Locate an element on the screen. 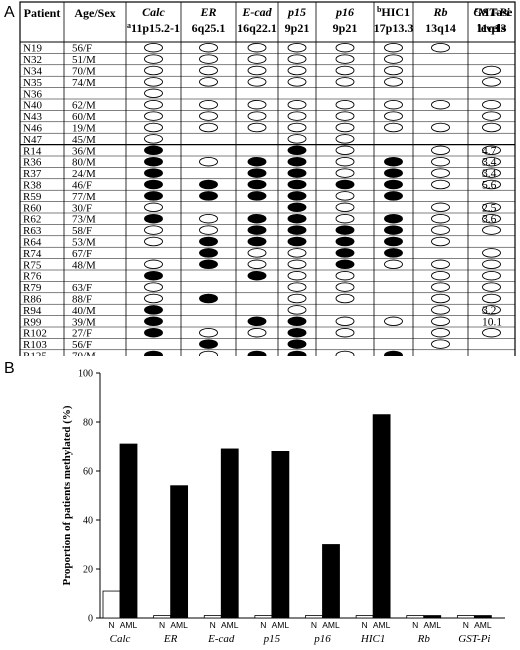  cell-patient-id: R76 is located at coordinates (32, 277).